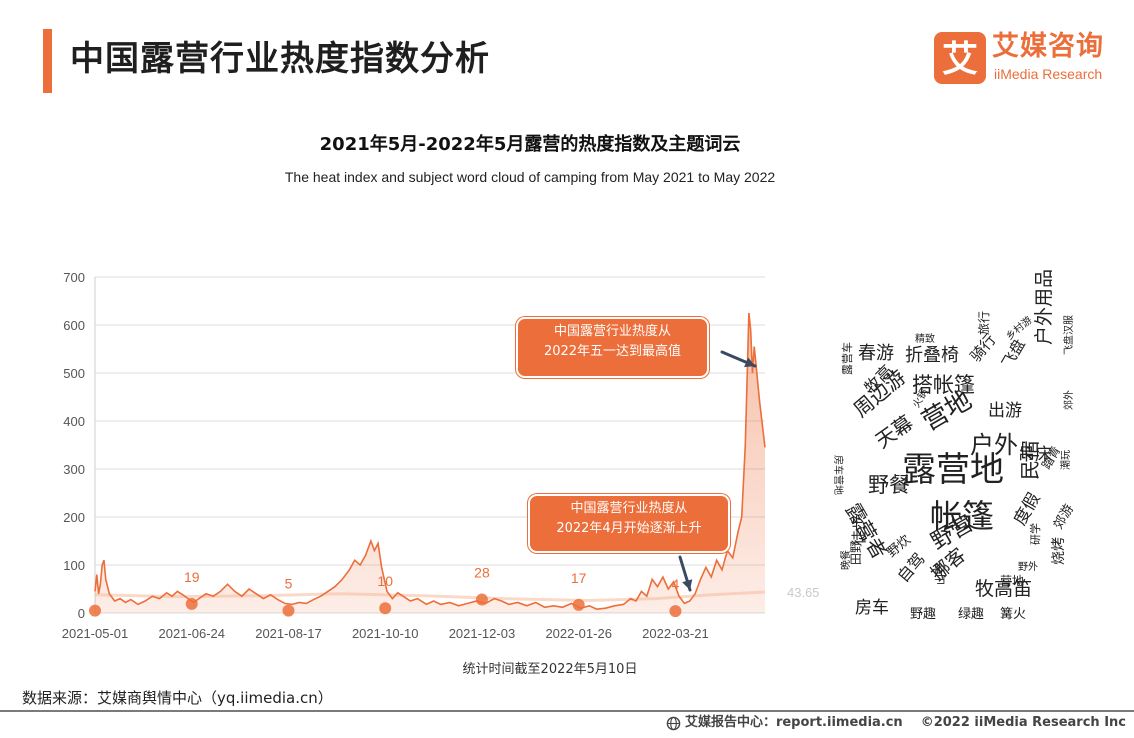 The width and height of the screenshot is (1134, 738). I want to click on callout-rise-line-1: 中国露营行业热度从, so click(629, 508).